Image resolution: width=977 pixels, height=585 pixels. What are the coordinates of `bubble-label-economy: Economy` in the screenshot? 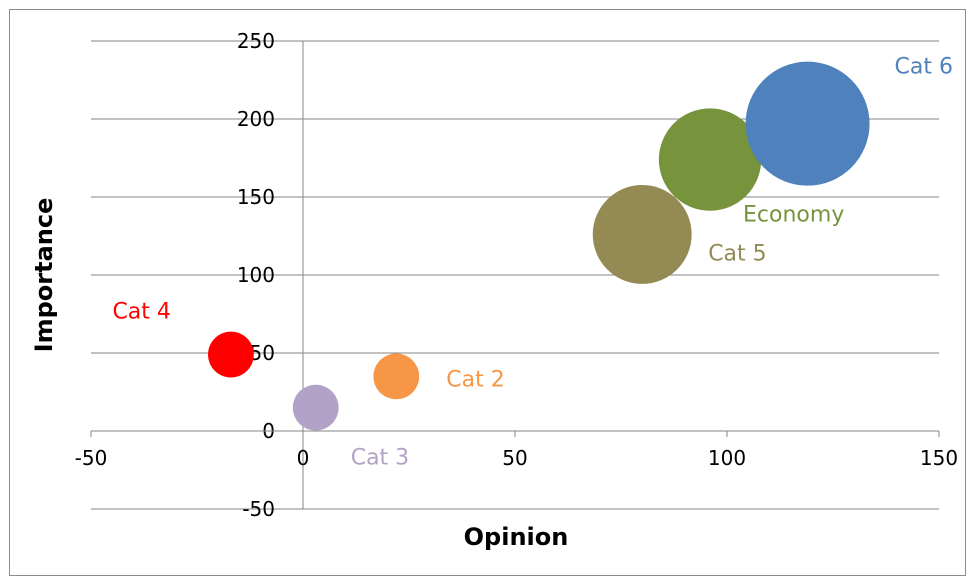 It's located at (793, 215).